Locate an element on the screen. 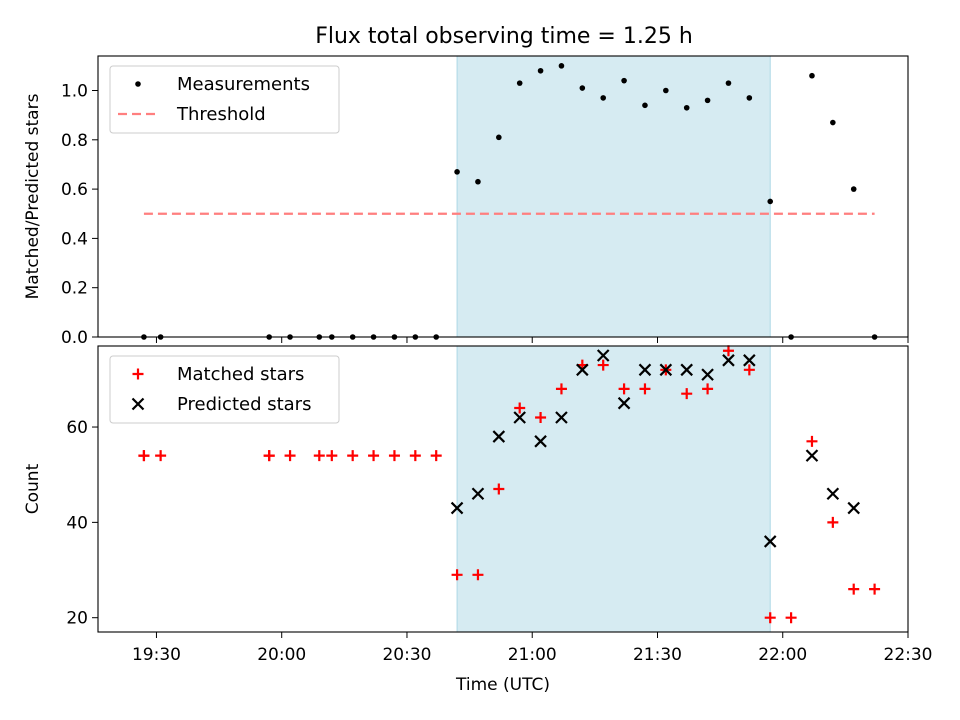  y-tick-label: 40 is located at coordinates (77, 523).